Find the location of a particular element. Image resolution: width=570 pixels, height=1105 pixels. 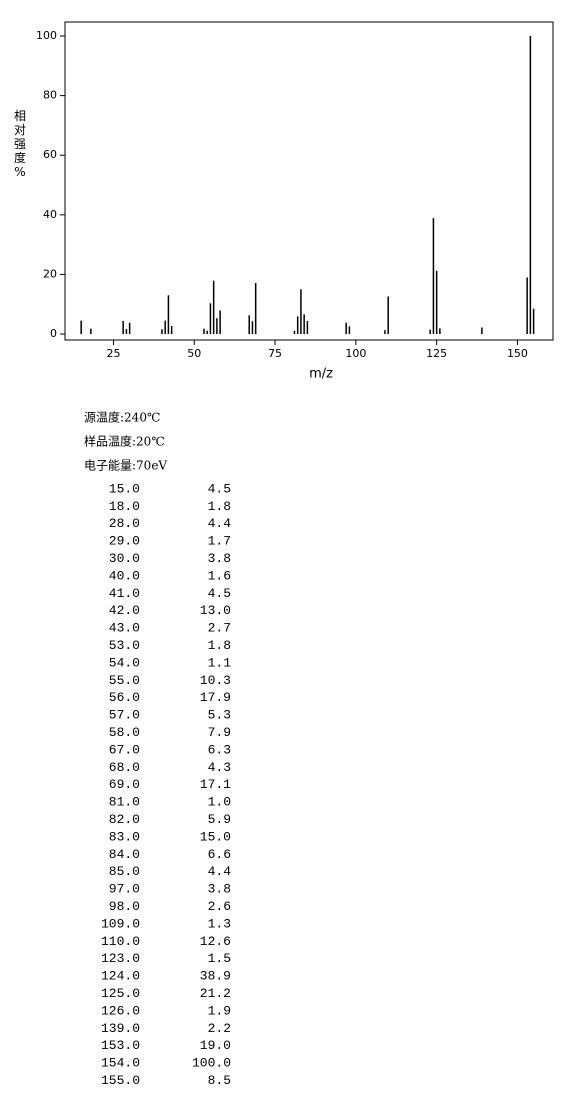

mz-value: 153.0 is located at coordinates (120, 1045).